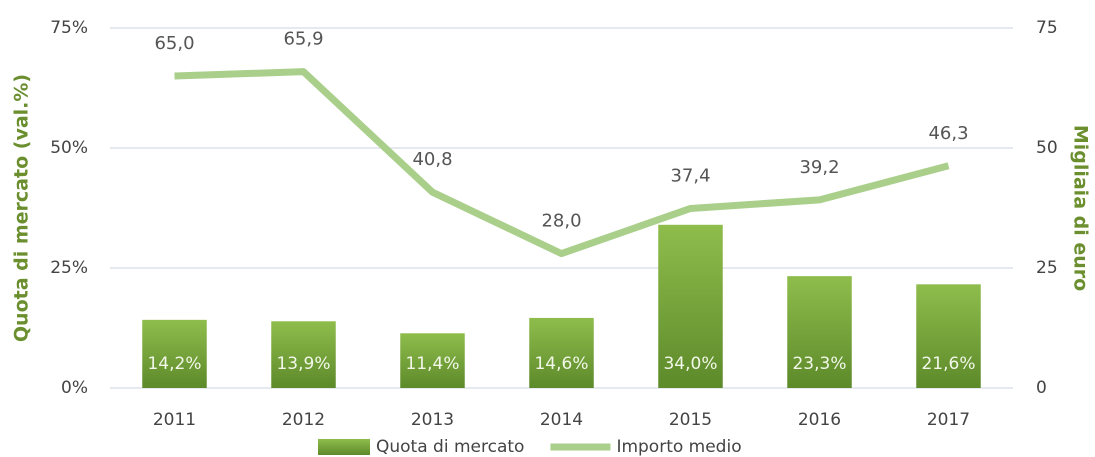 The width and height of the screenshot is (1095, 457). I want to click on x-tick-label: 2013, so click(432, 420).